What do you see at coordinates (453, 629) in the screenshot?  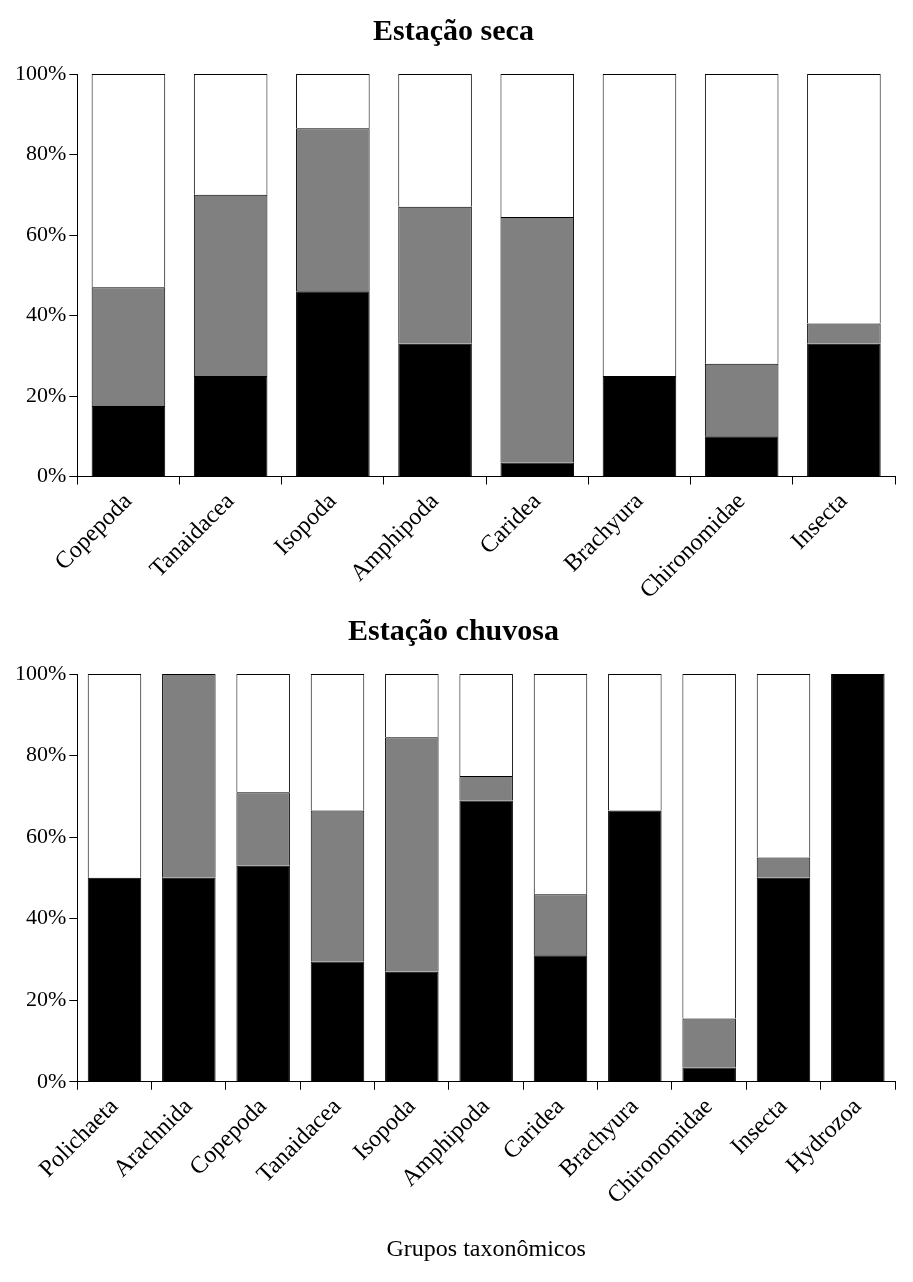 I see `chart-title: Estação chuvosa` at bounding box center [453, 629].